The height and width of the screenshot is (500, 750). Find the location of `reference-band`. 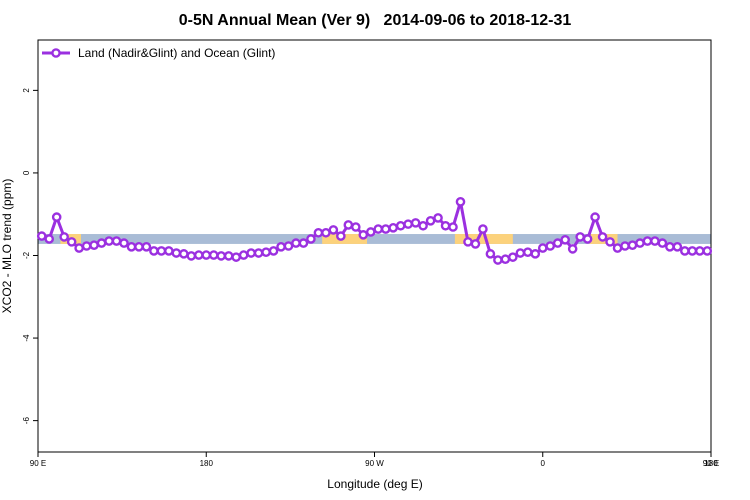

reference-band is located at coordinates (374, 239).